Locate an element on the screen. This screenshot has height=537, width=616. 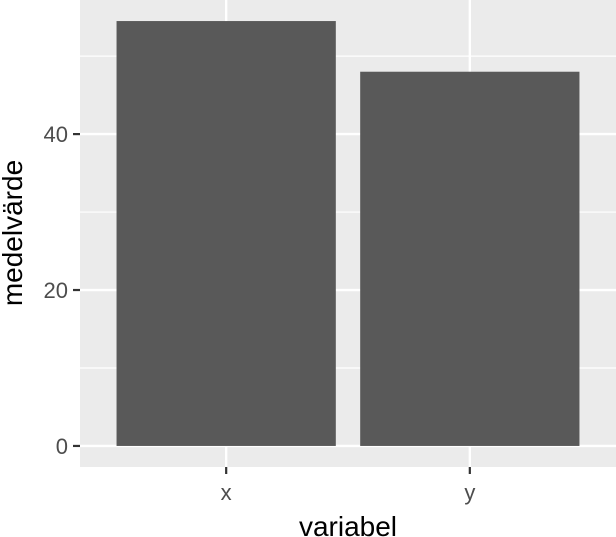
y-tick-label: 40 is located at coordinates (56, 134).